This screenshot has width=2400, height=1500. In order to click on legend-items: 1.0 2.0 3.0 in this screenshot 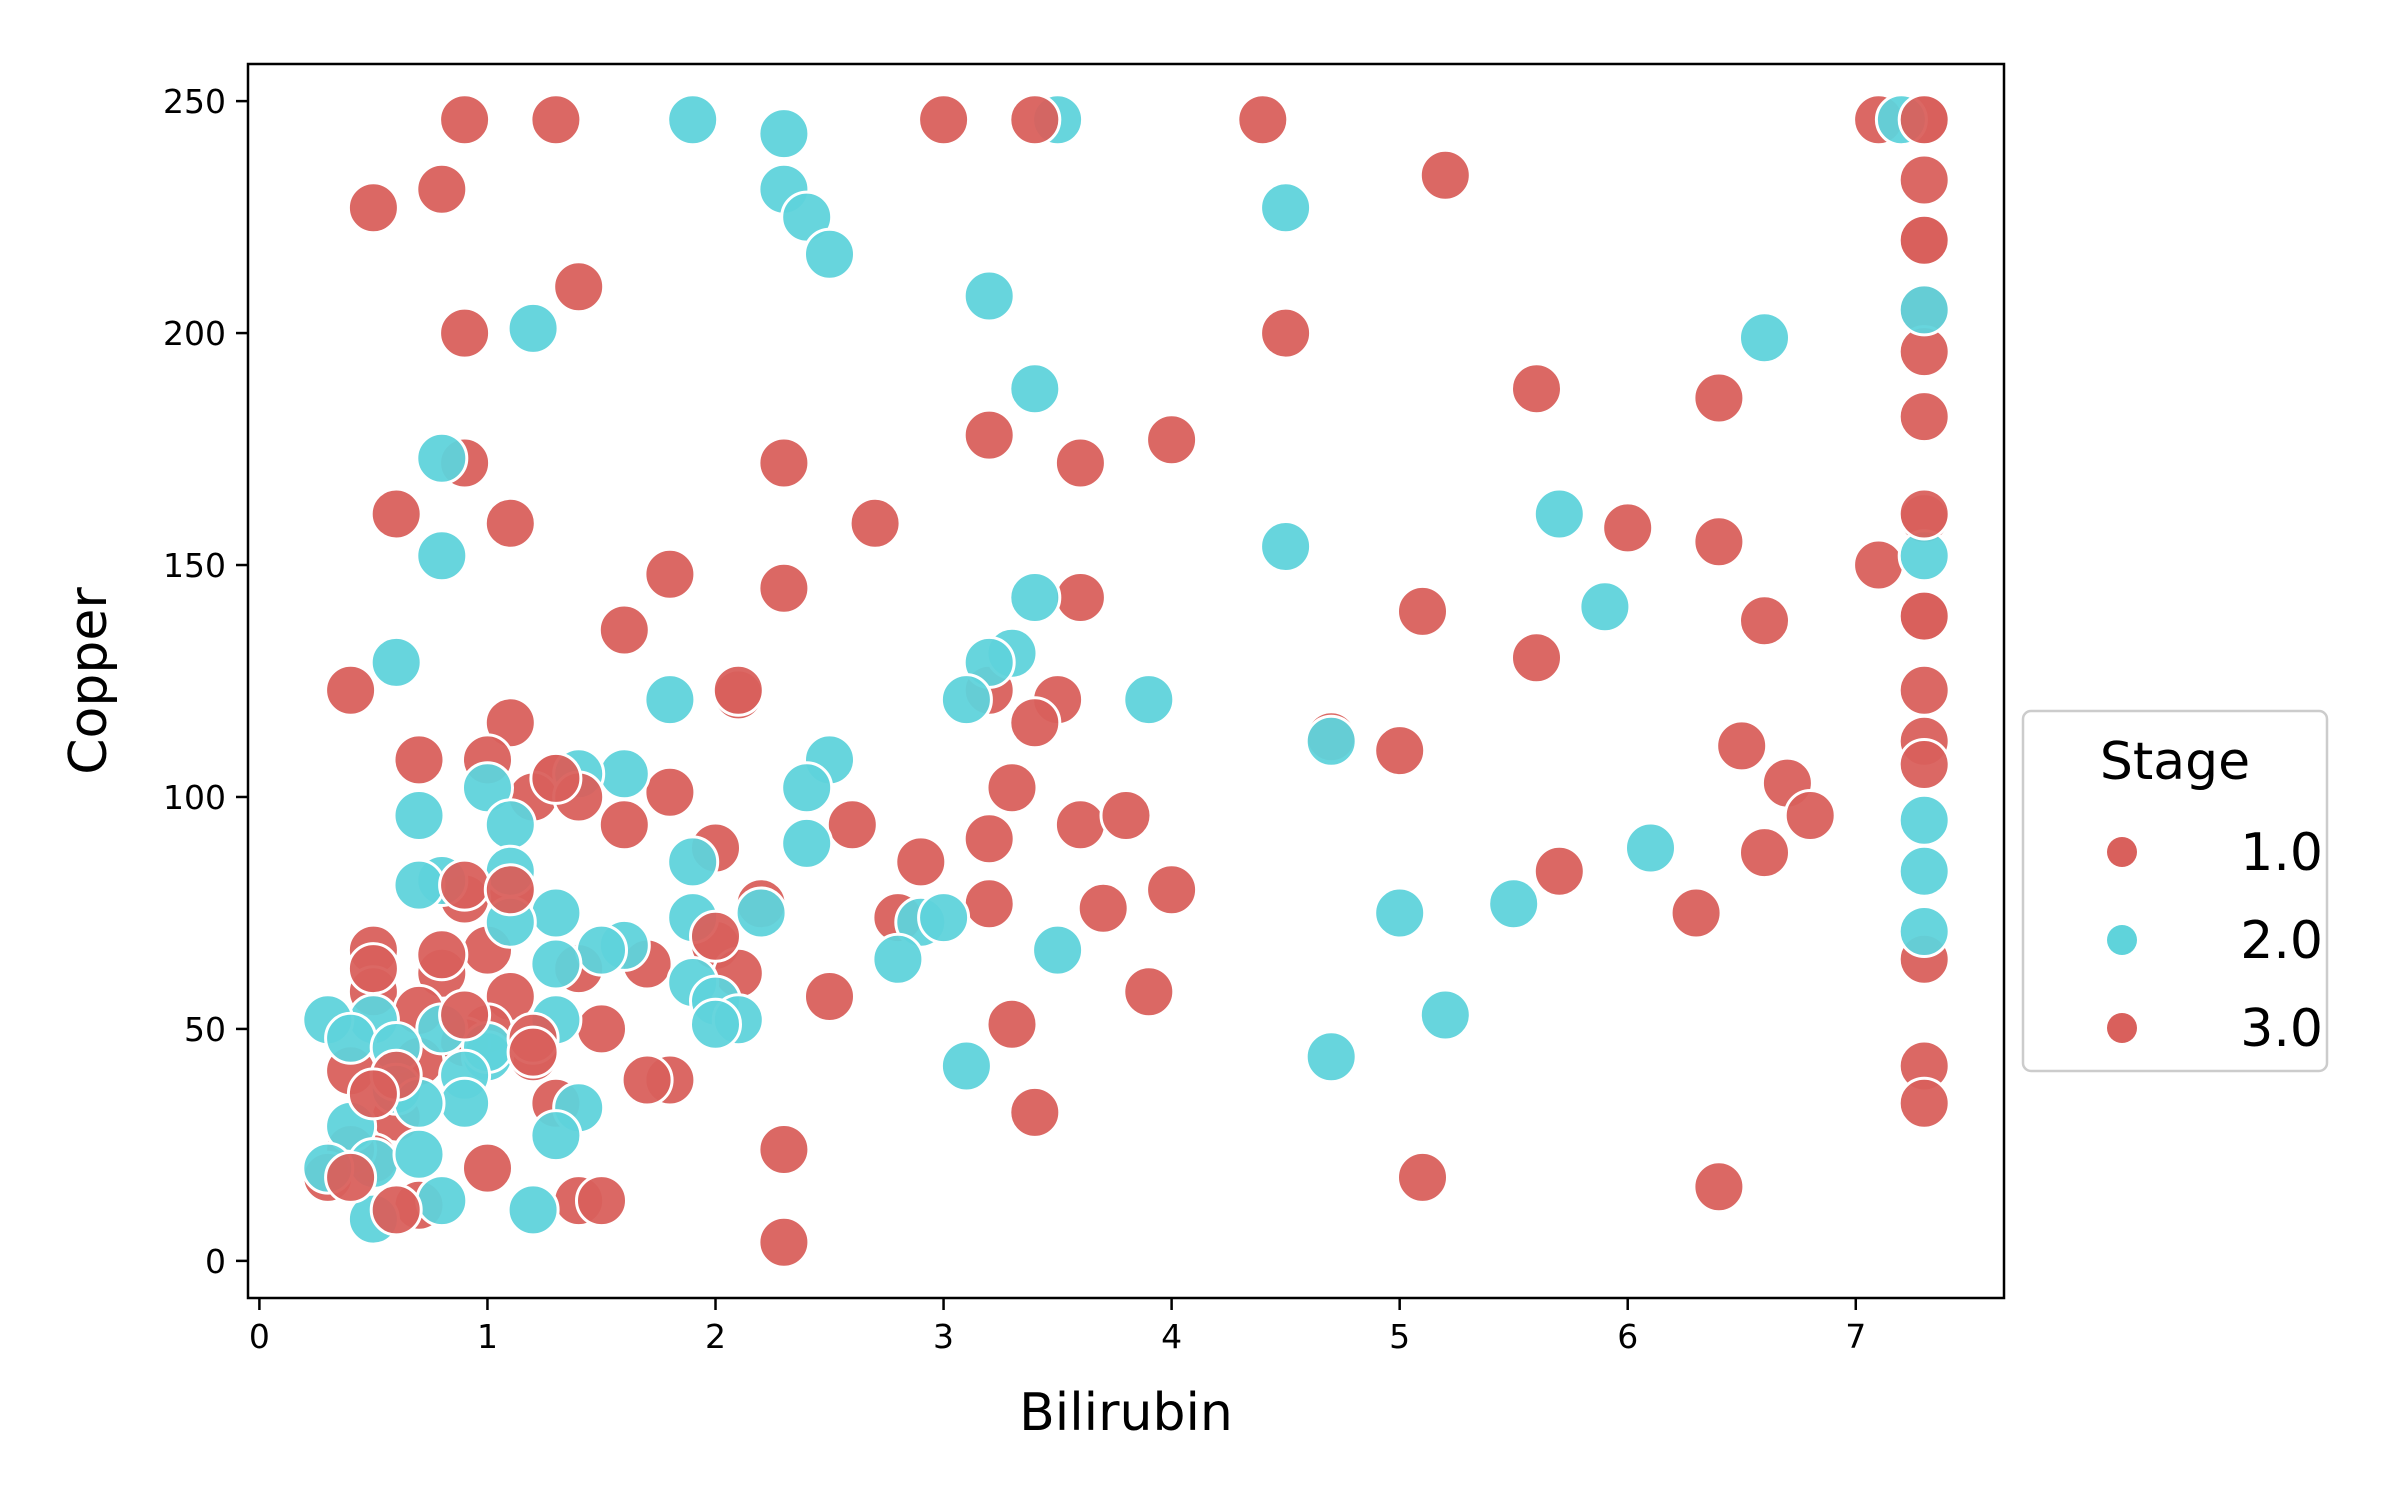, I will do `click(2215, 941)`.